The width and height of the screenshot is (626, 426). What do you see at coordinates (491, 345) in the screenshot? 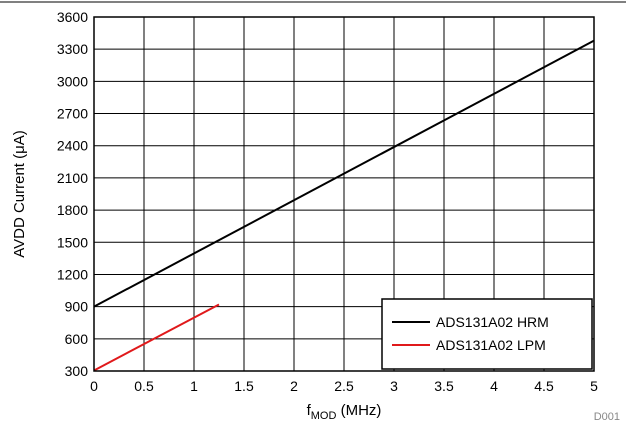
I see `legend-label-lpm: ADS131A02 LPM` at bounding box center [491, 345].